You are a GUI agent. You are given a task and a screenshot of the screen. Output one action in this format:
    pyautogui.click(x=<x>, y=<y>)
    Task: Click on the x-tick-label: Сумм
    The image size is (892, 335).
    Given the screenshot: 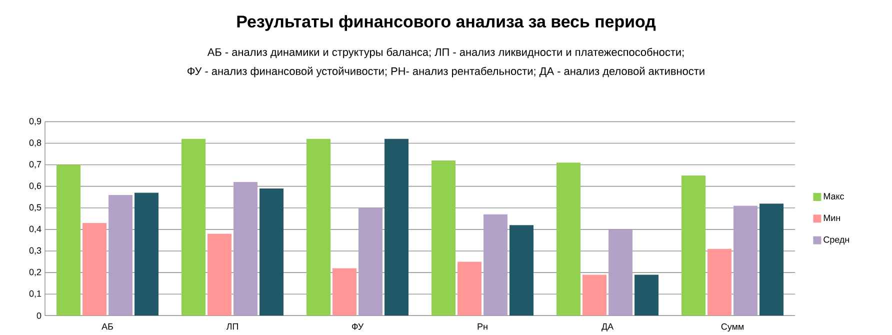 What is the action you would take?
    pyautogui.click(x=732, y=327)
    